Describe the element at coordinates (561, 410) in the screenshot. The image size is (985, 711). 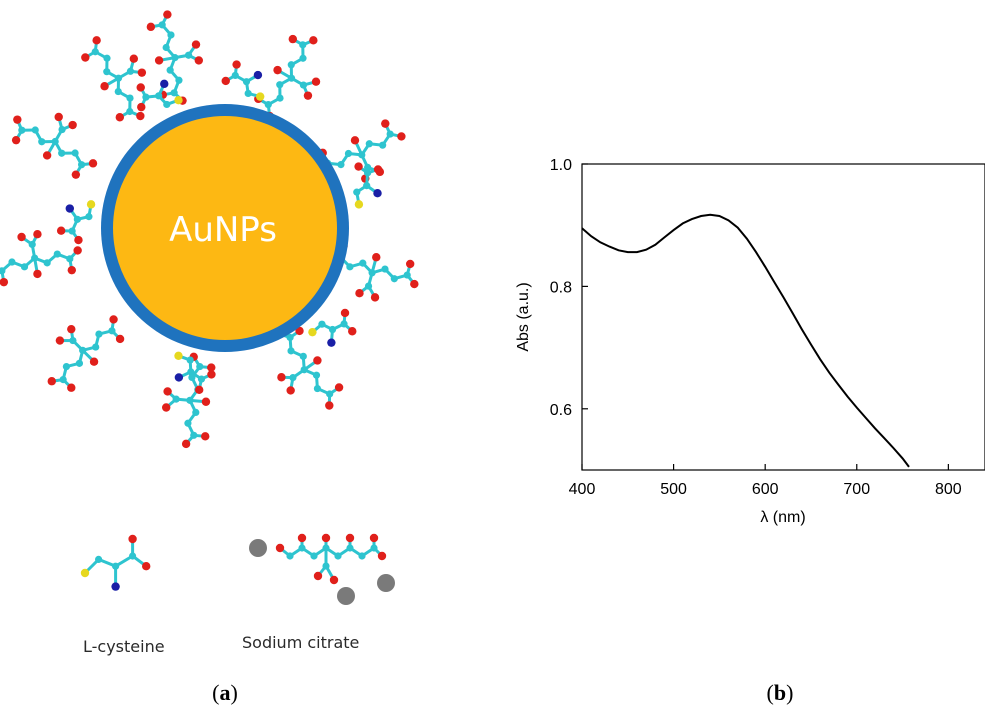
I see `y-tick-label: 0.6` at that location.